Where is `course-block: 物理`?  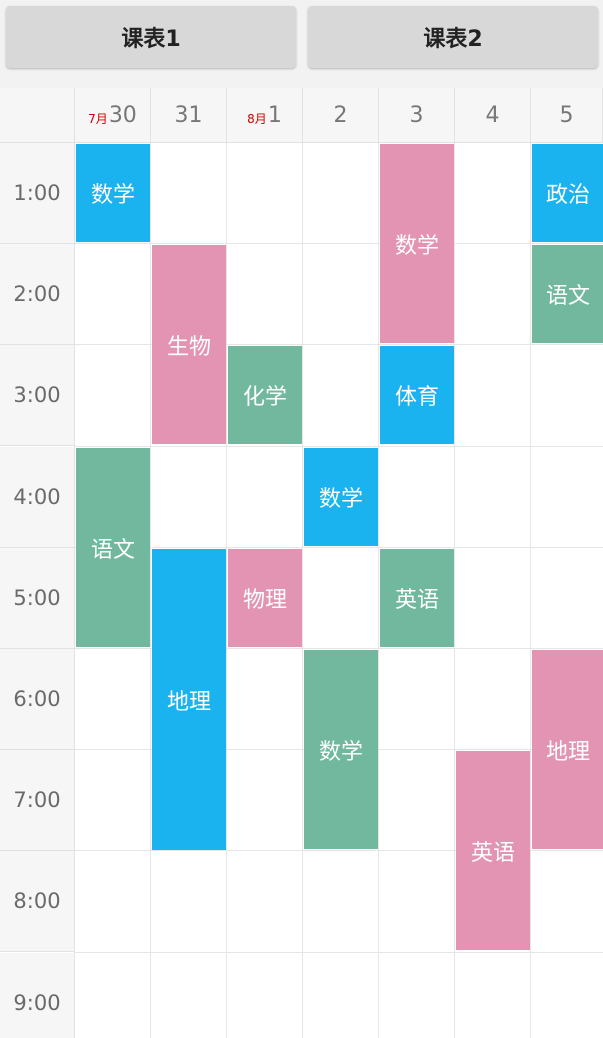
course-block: 物理 is located at coordinates (265, 598).